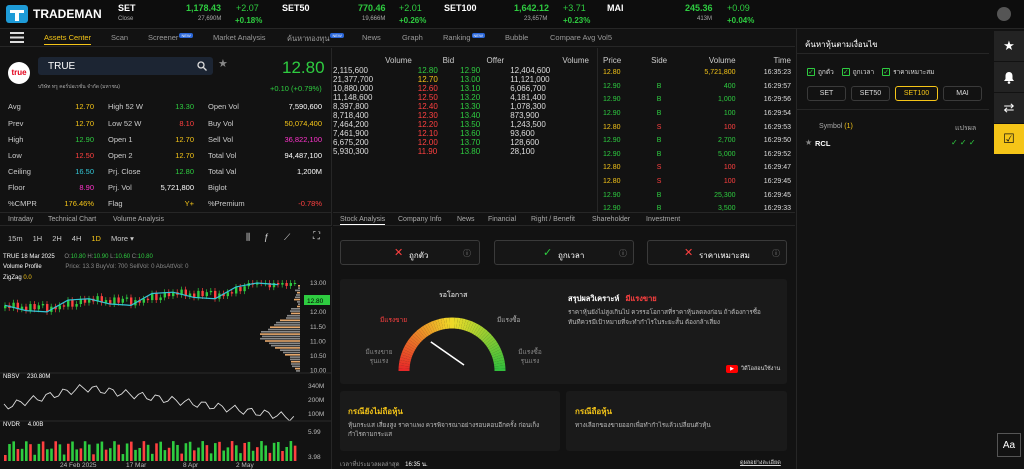 Image resolution: width=1024 pixels, height=469 pixels. Describe the element at coordinates (239, 37) in the screenshot. I see `nav-market-analysis: Market Analysis` at that location.